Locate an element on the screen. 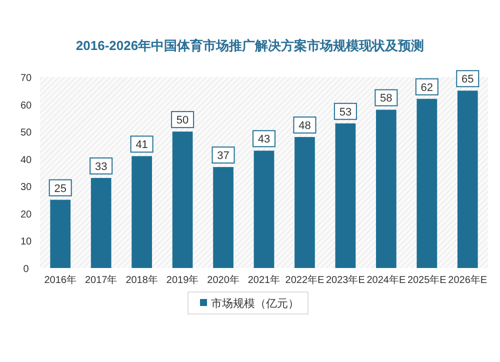  x-tick-label: 2019年 is located at coordinates (182, 280).